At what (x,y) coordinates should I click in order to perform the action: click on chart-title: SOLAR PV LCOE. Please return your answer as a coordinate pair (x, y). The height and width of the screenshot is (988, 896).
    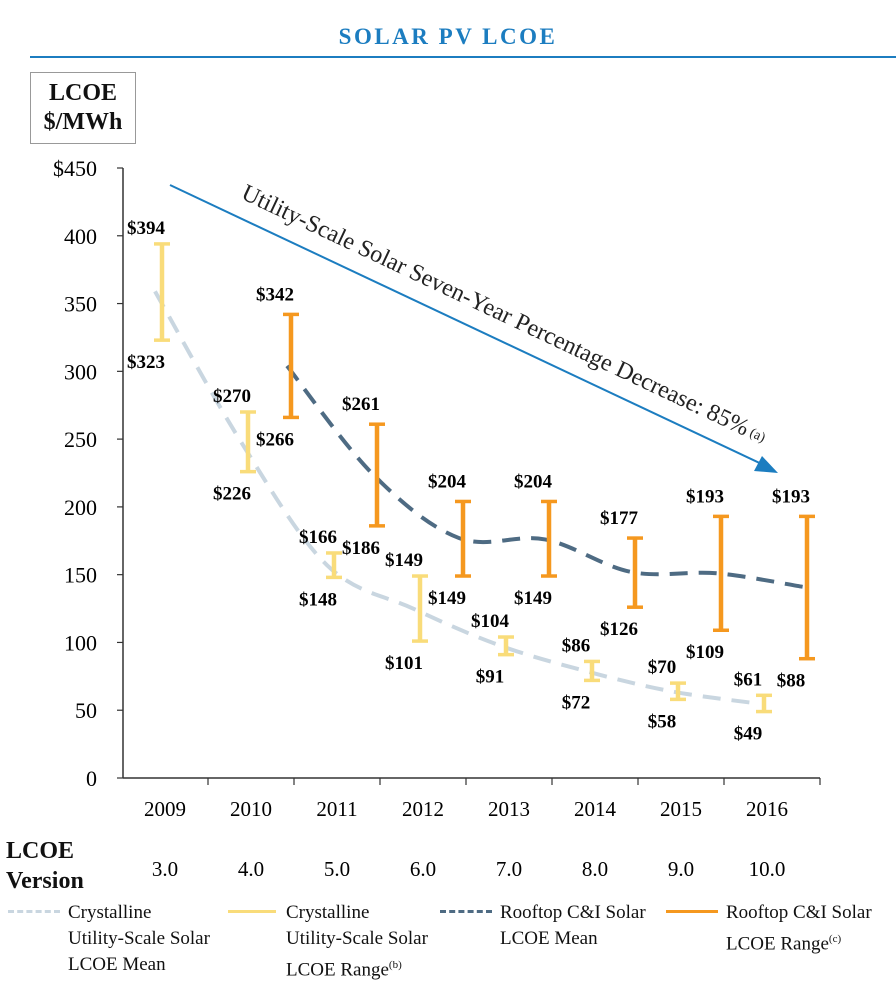
    Looking at the image, I should click on (448, 36).